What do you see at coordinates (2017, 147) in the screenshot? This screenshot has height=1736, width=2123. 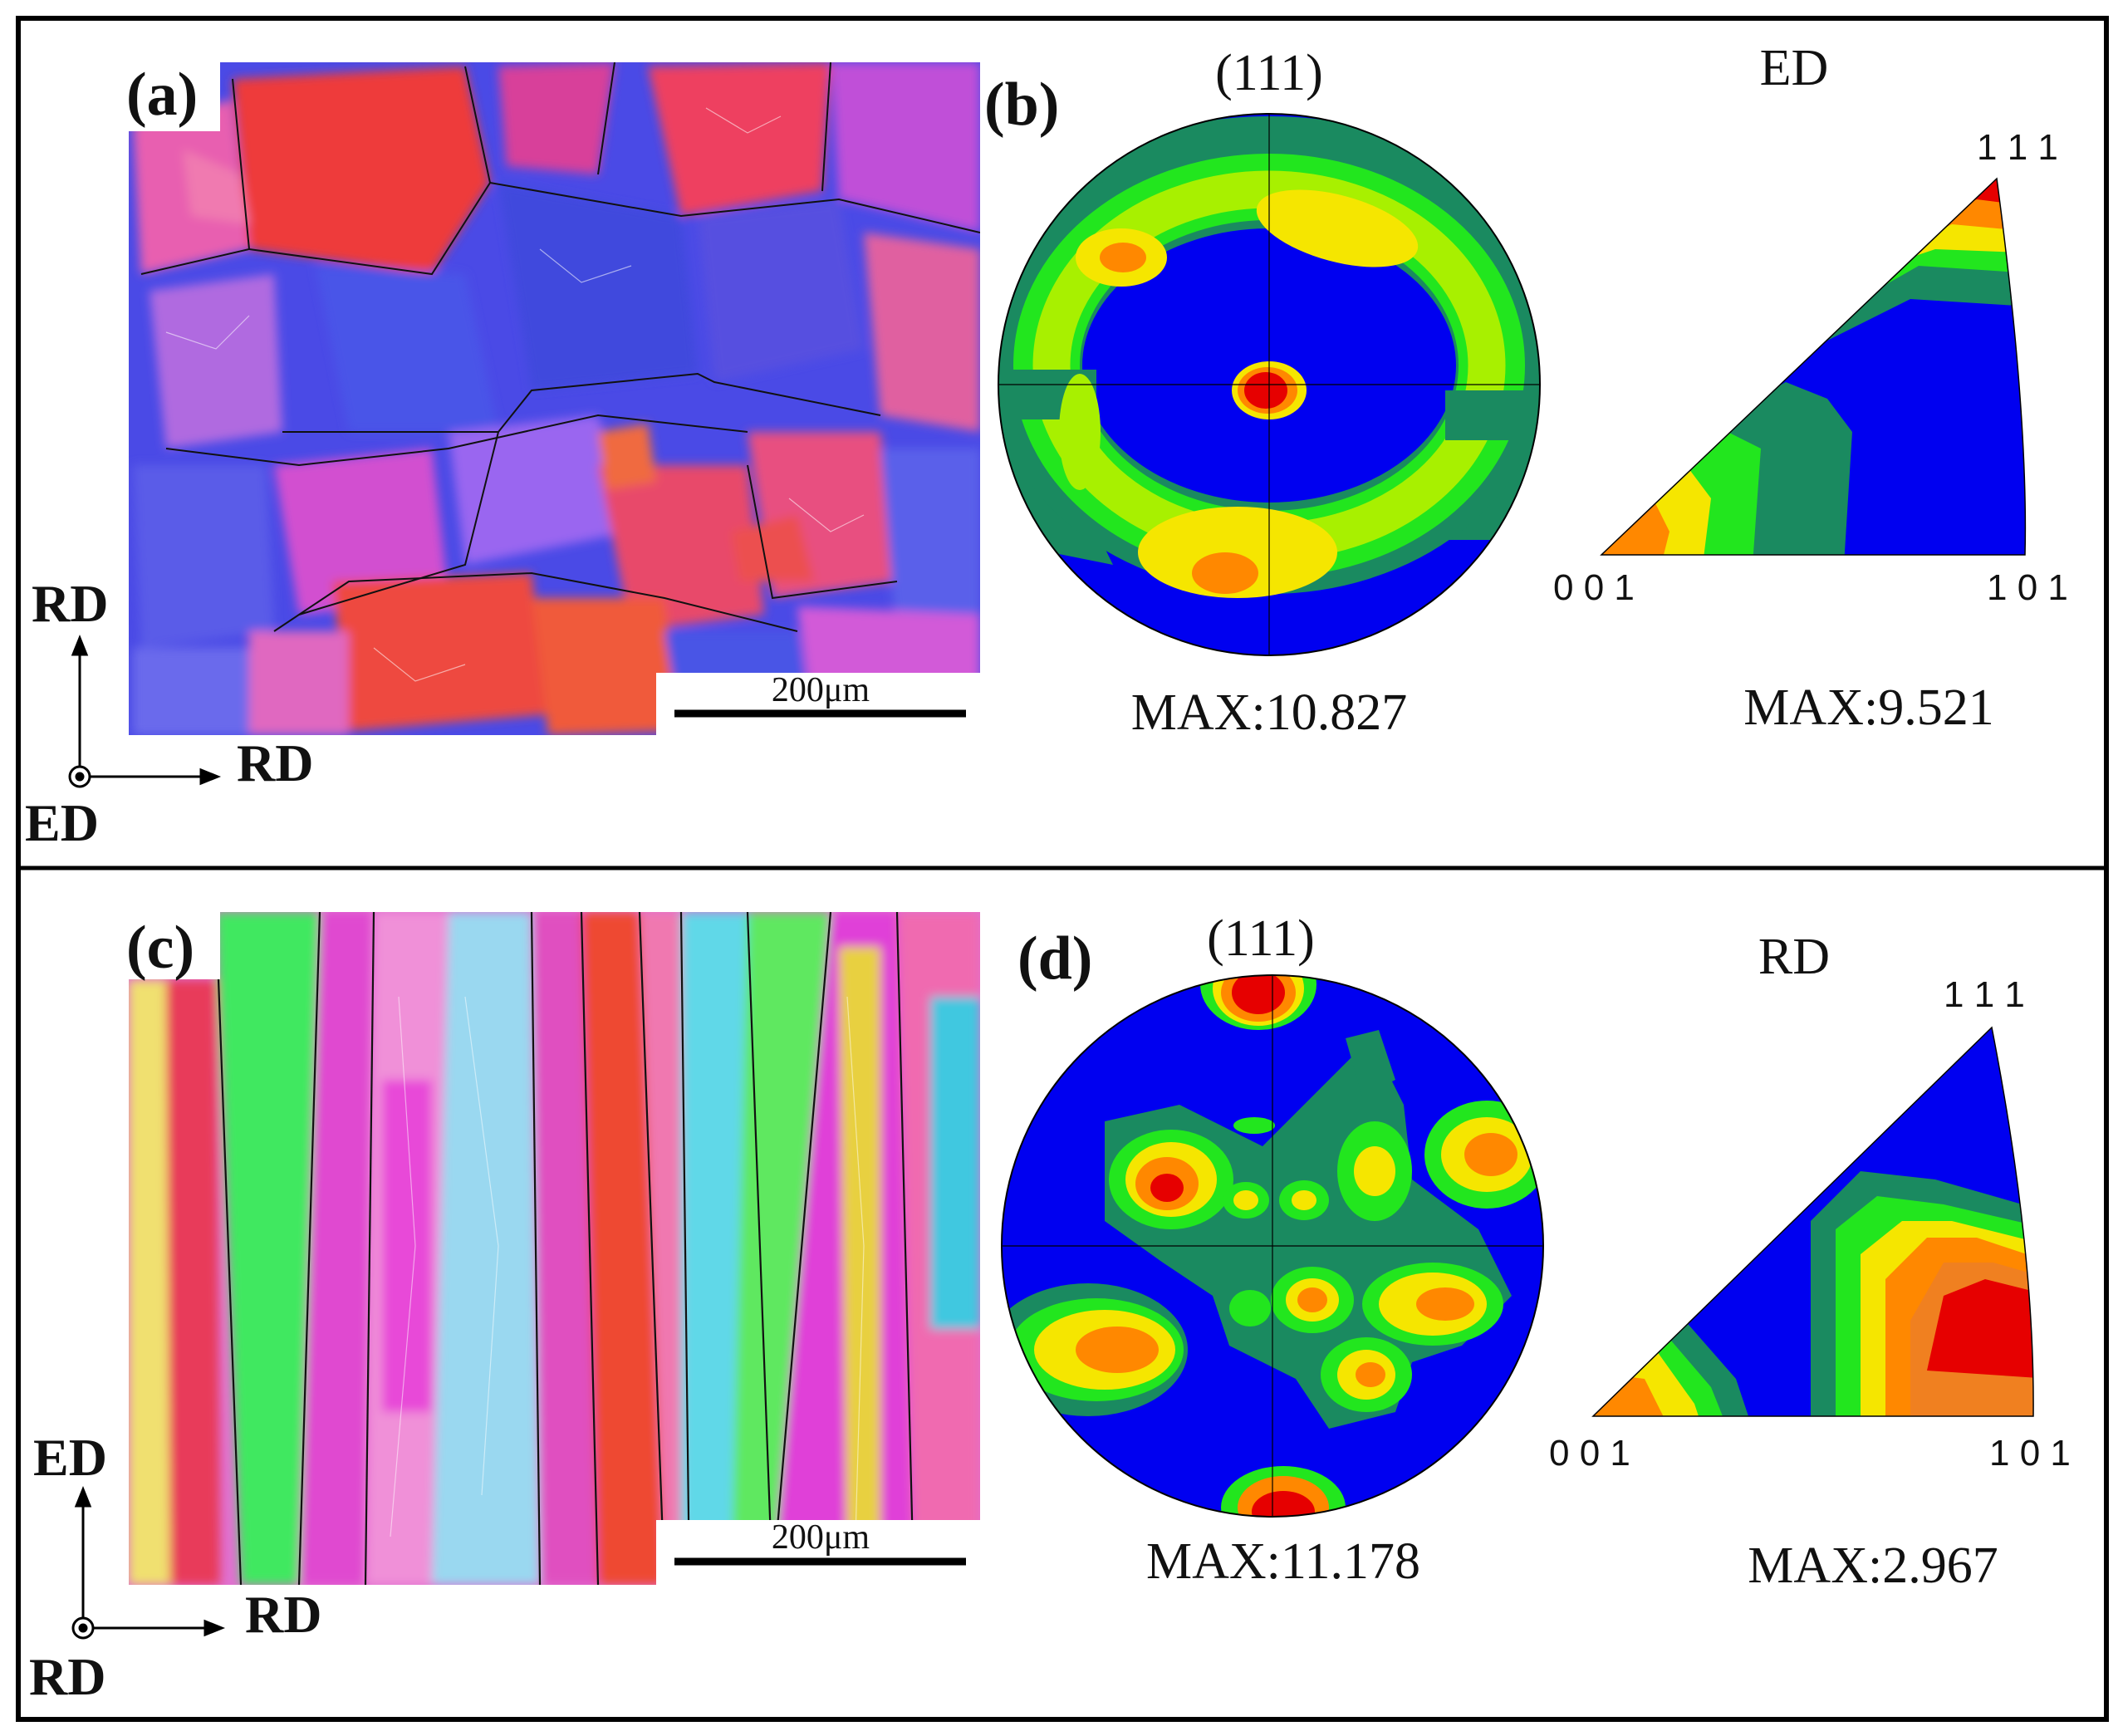 I see `ipf-corner-top-b: 1 1 1` at bounding box center [2017, 147].